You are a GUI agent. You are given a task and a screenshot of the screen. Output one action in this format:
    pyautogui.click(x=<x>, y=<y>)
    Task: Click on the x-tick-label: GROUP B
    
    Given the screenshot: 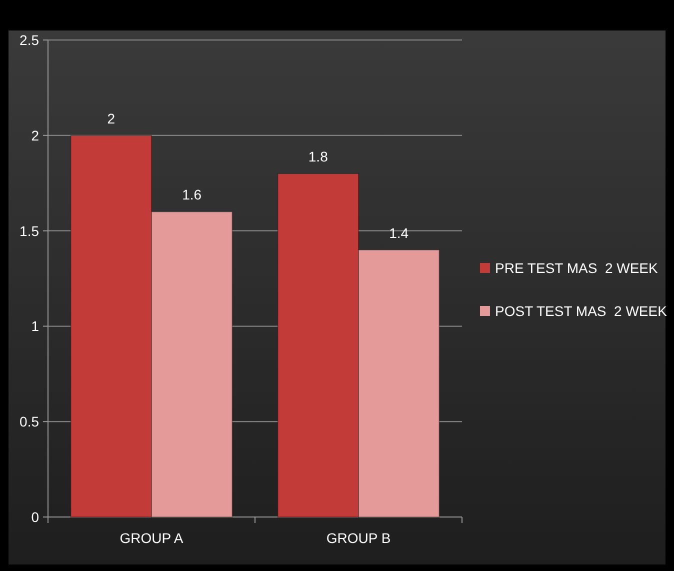 What is the action you would take?
    pyautogui.click(x=358, y=538)
    